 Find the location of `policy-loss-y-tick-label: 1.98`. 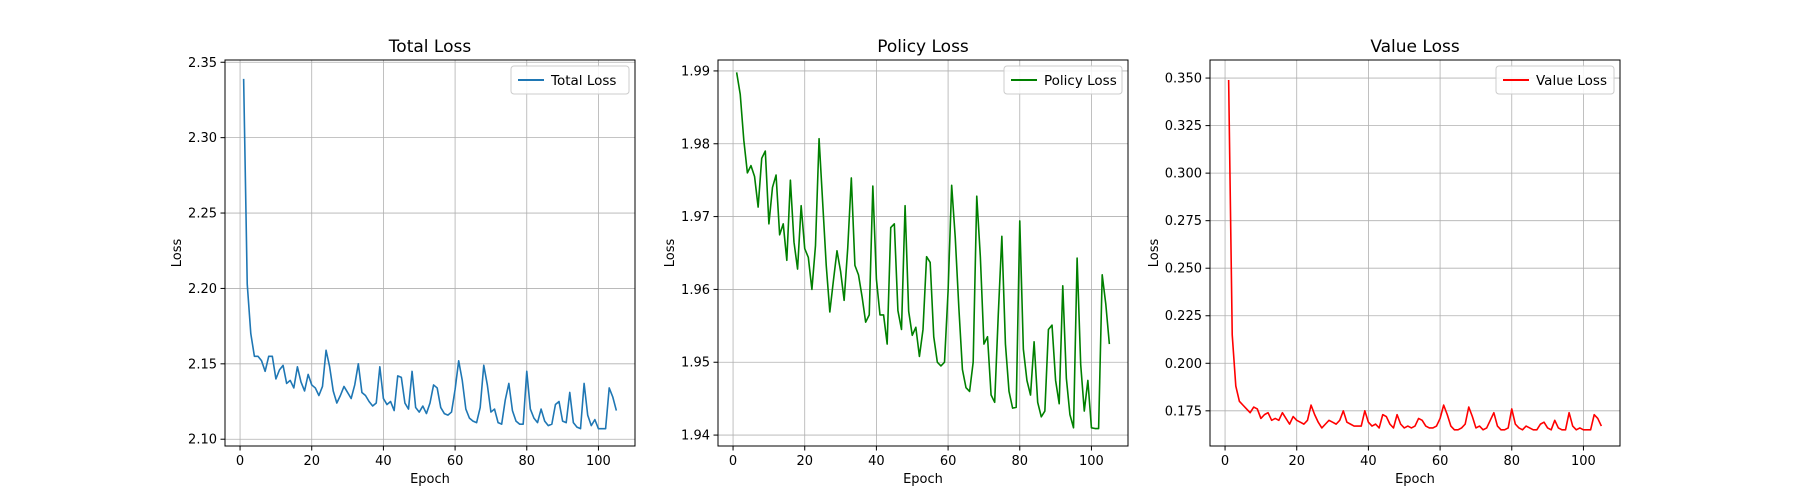

policy-loss-y-tick-label: 1.98 is located at coordinates (695, 144).